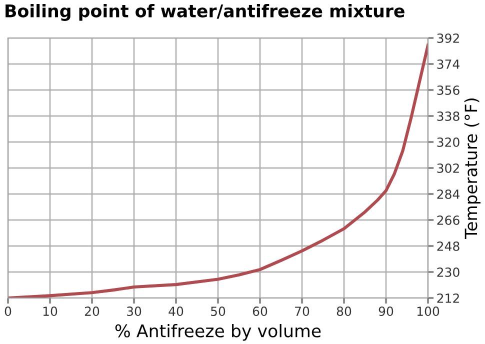 Image resolution: width=485 pixels, height=344 pixels. I want to click on x-tick-label: 20, so click(92, 311).